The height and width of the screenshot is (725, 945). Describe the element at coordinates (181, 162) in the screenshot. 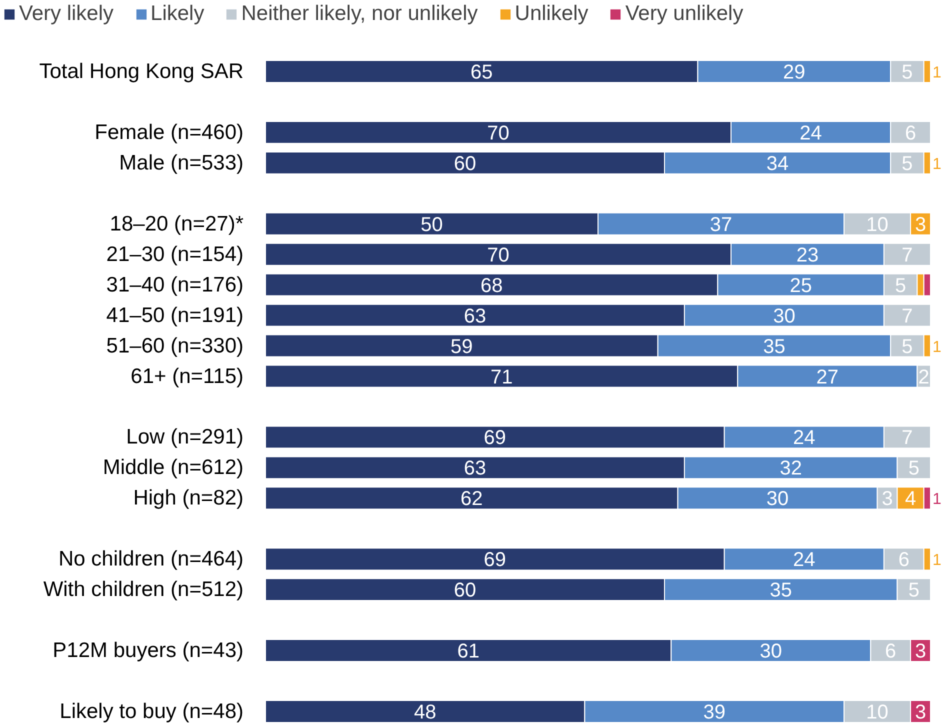

I see `y-tick-label: Male (n=533)` at that location.